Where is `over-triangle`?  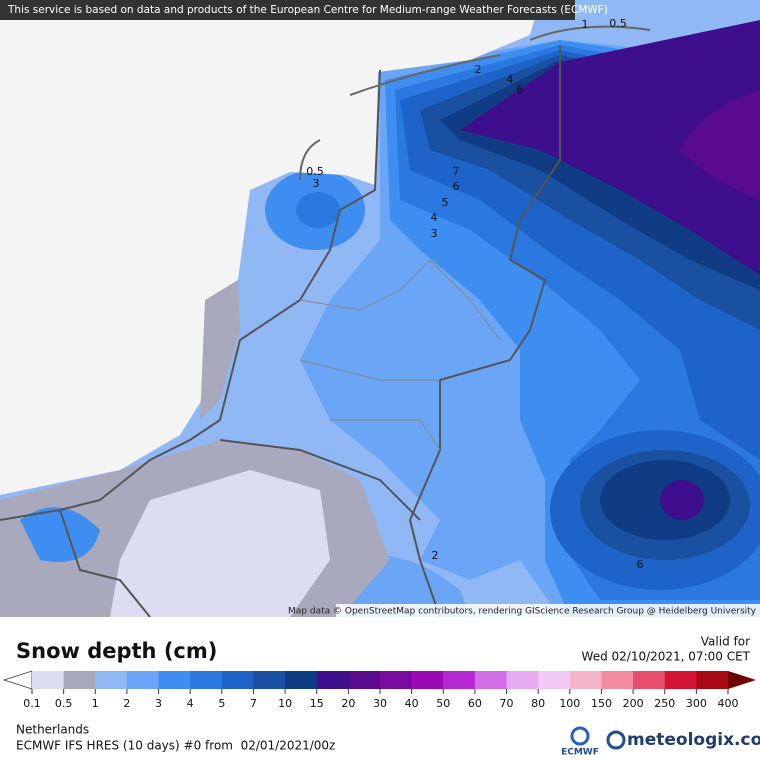 over-triangle is located at coordinates (742, 680).